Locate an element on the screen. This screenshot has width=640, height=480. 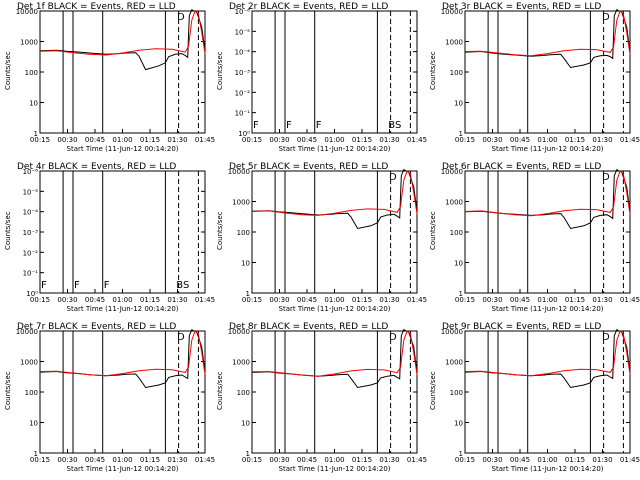
plot-title: Det 2r BLACK = Events, RED = LLD is located at coordinates (308, 7).